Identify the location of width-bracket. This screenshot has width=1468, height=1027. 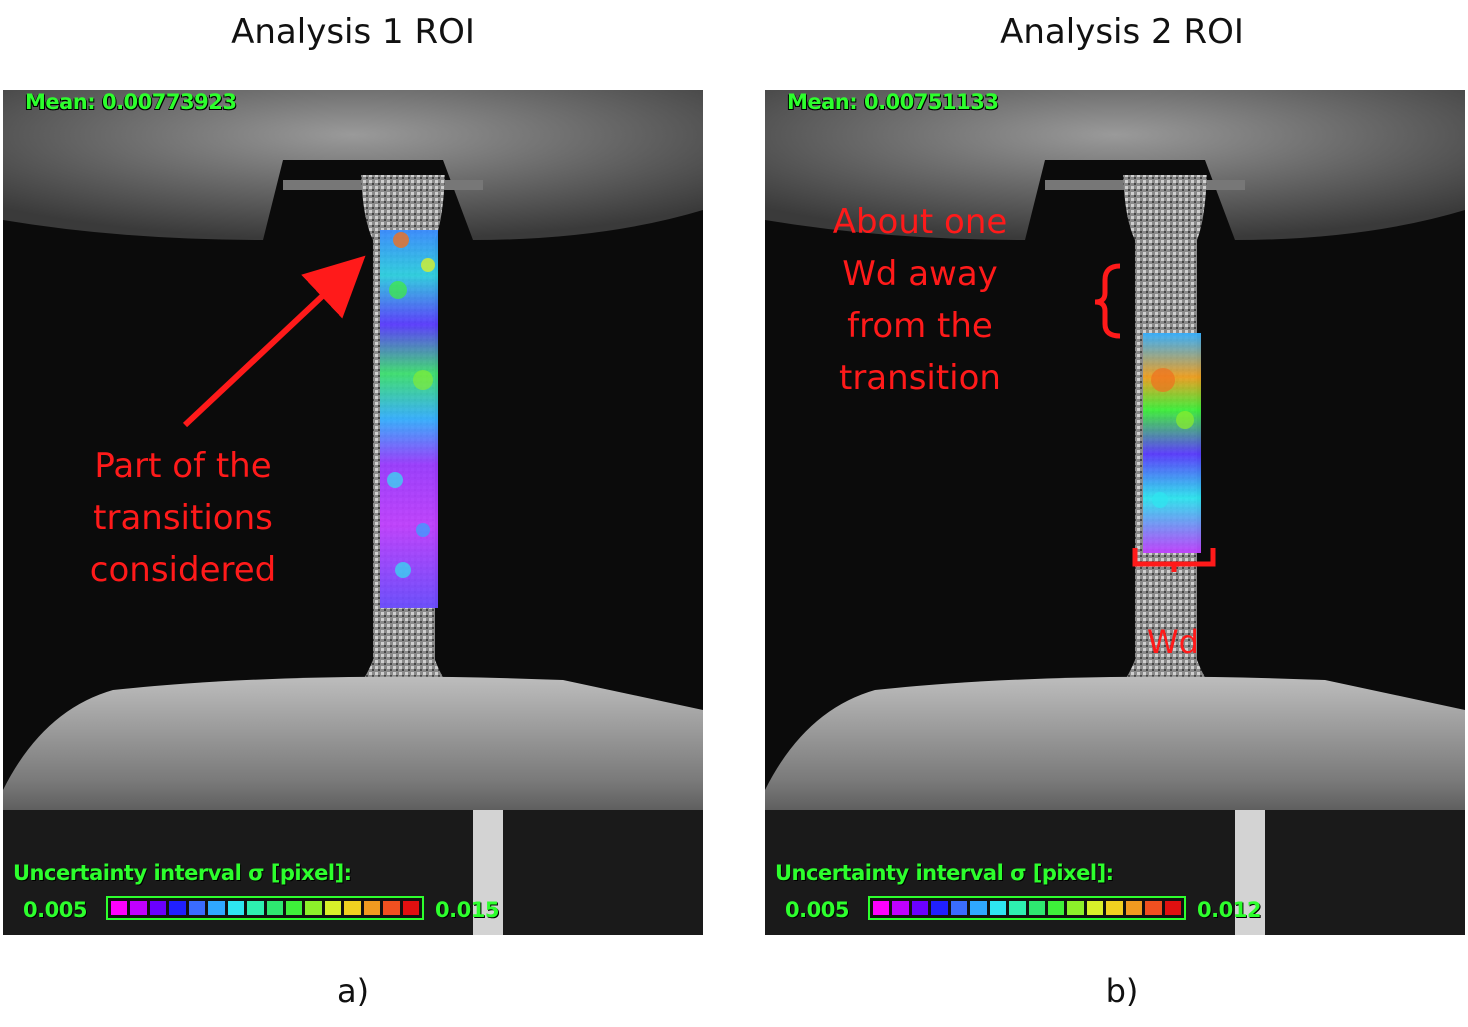
(1174, 560).